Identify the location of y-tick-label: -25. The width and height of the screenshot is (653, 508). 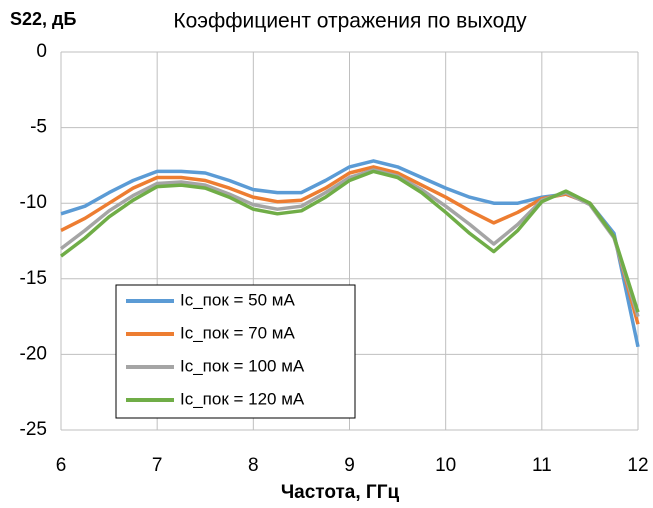
(33, 429).